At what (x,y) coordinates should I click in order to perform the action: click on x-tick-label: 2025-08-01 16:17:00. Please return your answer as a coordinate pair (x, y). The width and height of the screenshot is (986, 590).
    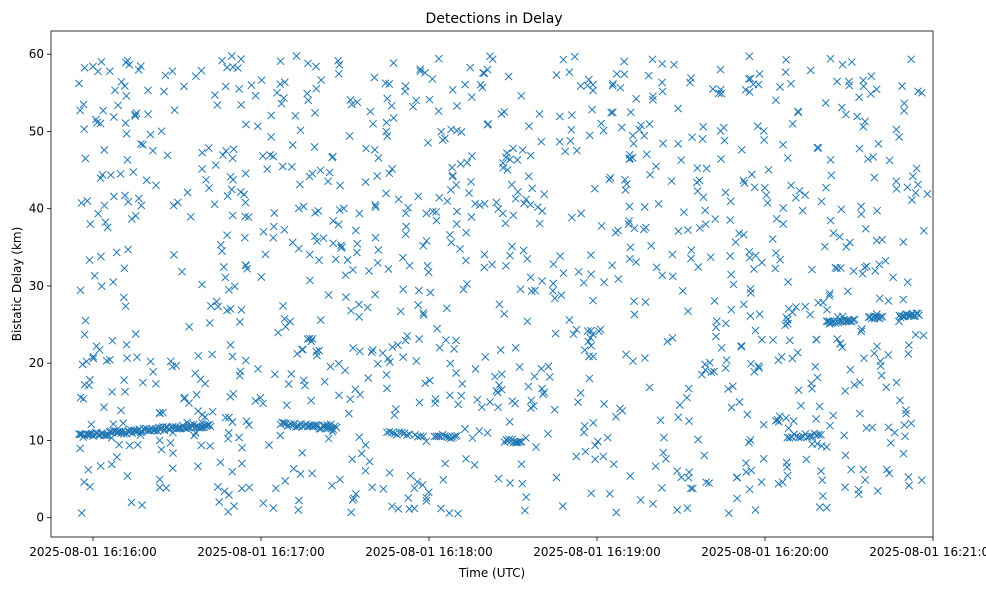
    Looking at the image, I should click on (260, 552).